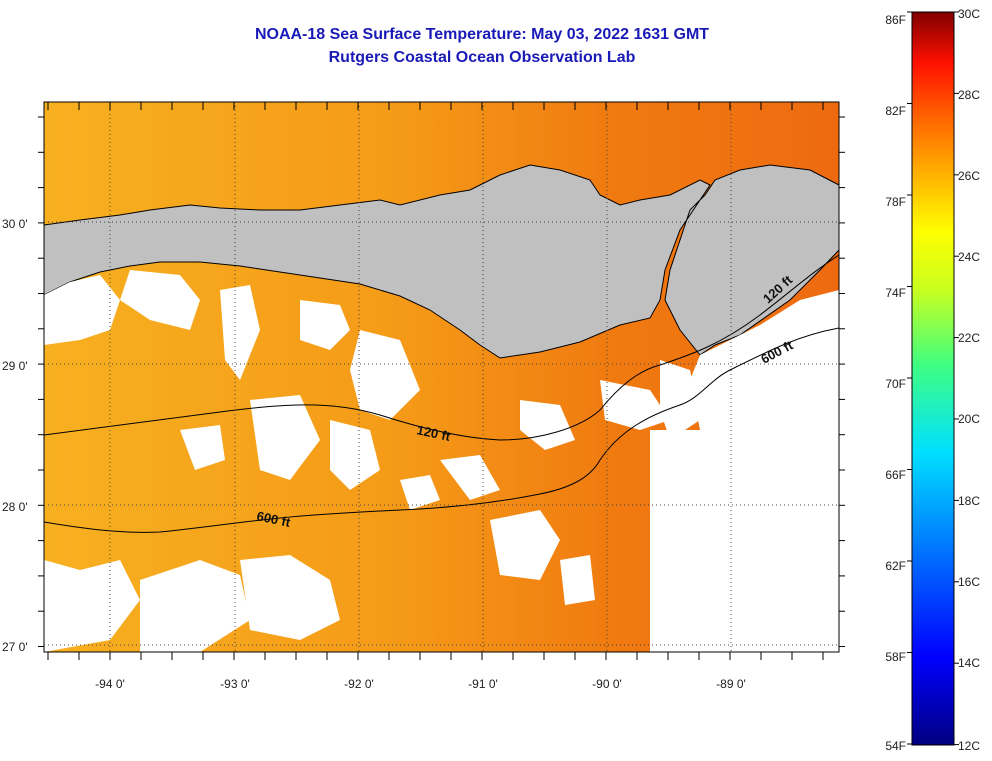 The height and width of the screenshot is (761, 992). Describe the element at coordinates (607, 684) in the screenshot. I see `lon-label-90: -90 0'` at that location.